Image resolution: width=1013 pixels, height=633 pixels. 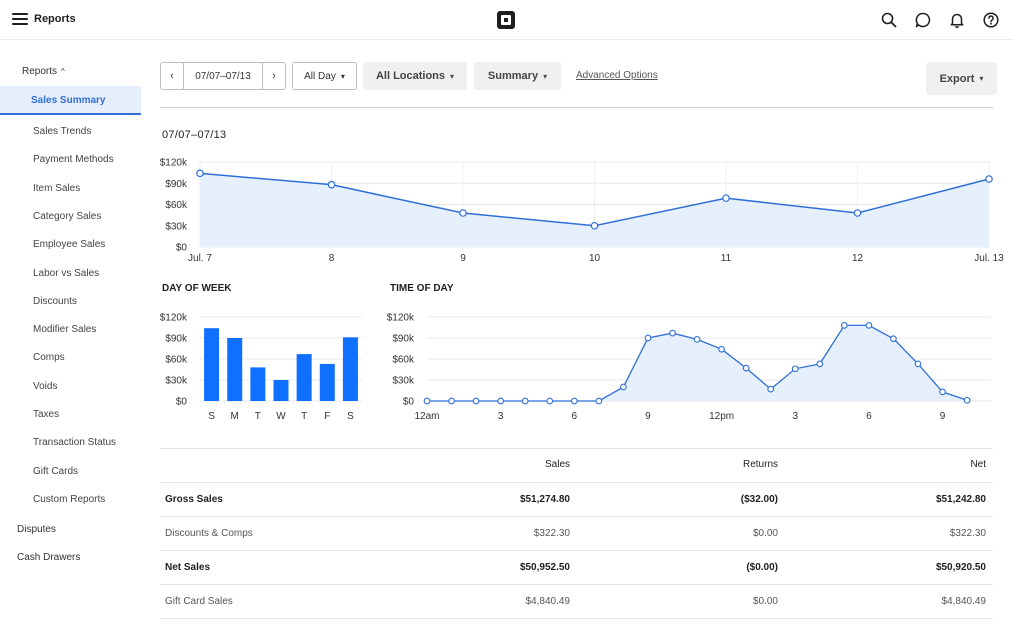 I want to click on cell-sales: $50,952.50, so click(x=544, y=567).